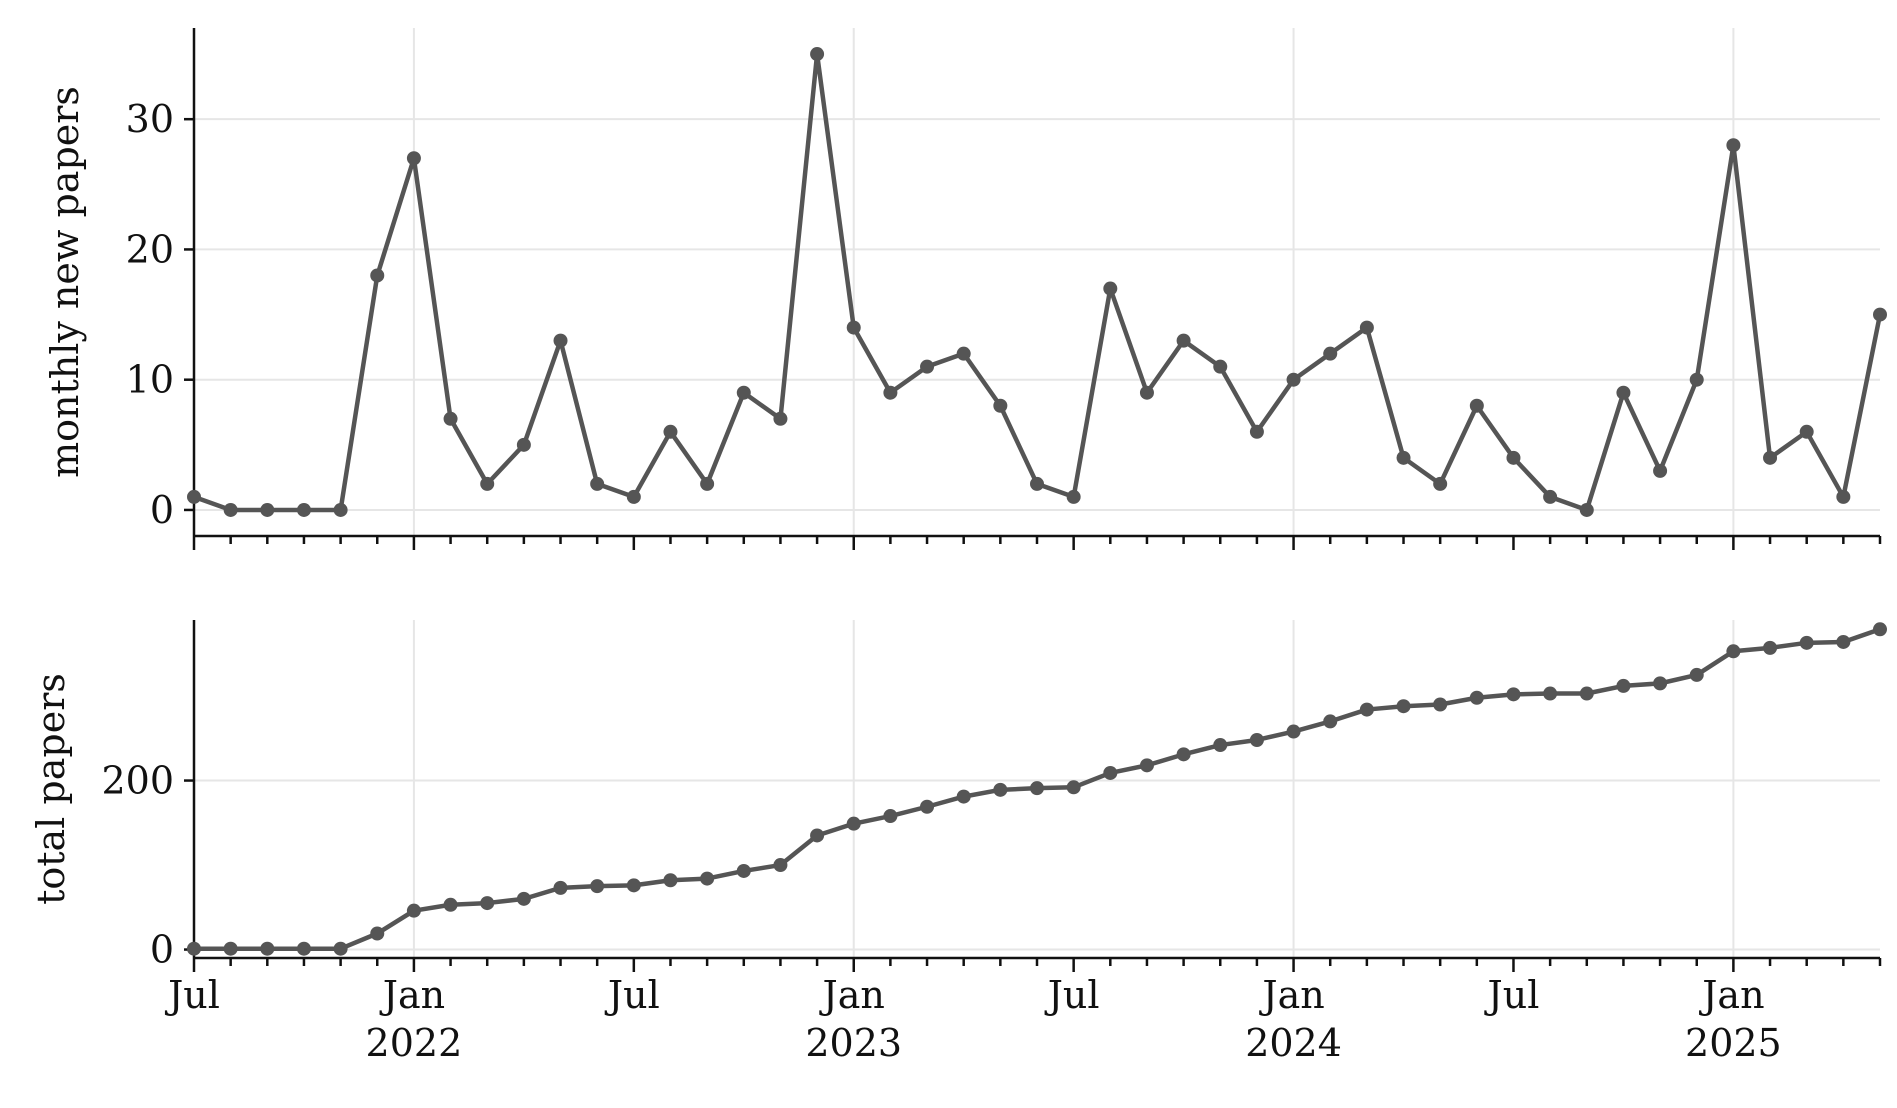 Image resolution: width=1897 pixels, height=1108 pixels. Describe the element at coordinates (137, 781) in the screenshot. I see `y-tick-label: 200` at that location.